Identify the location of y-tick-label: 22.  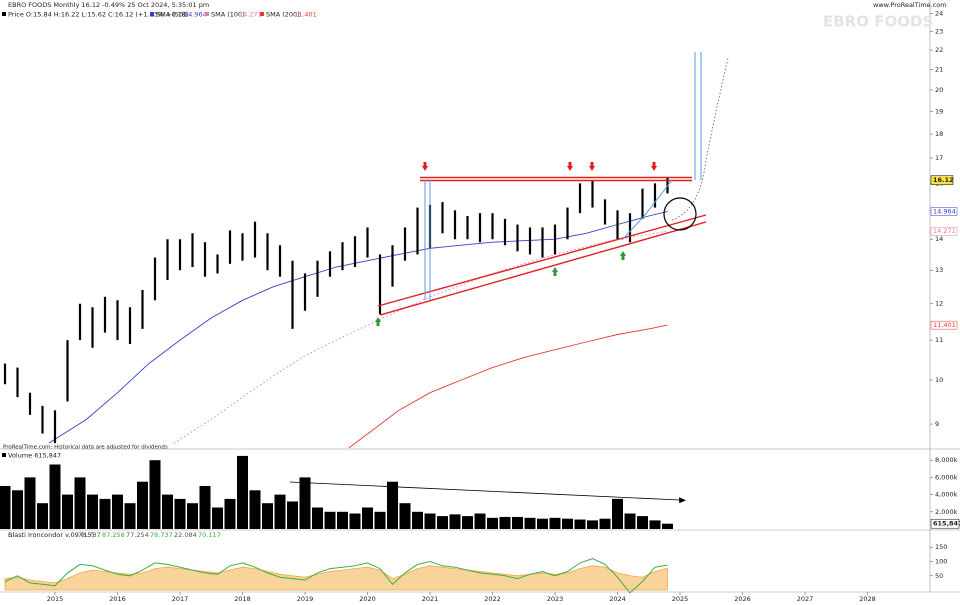
(939, 50).